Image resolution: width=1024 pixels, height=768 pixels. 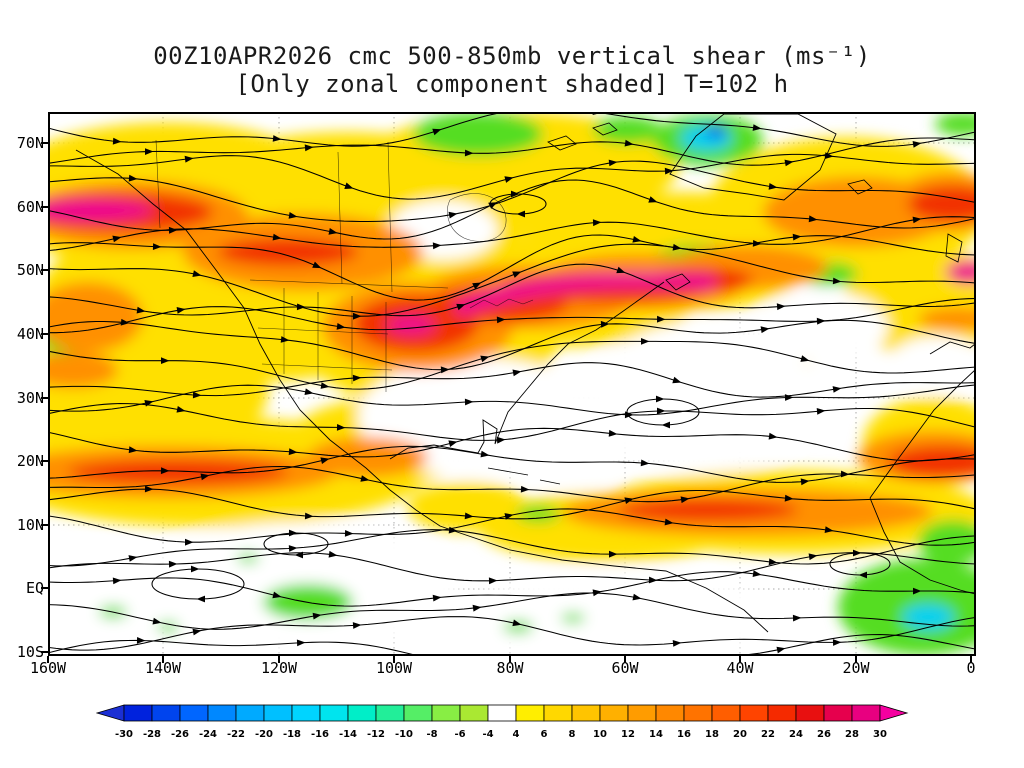 What do you see at coordinates (856, 668) in the screenshot?
I see `lon-axis-label: 20W` at bounding box center [856, 668].